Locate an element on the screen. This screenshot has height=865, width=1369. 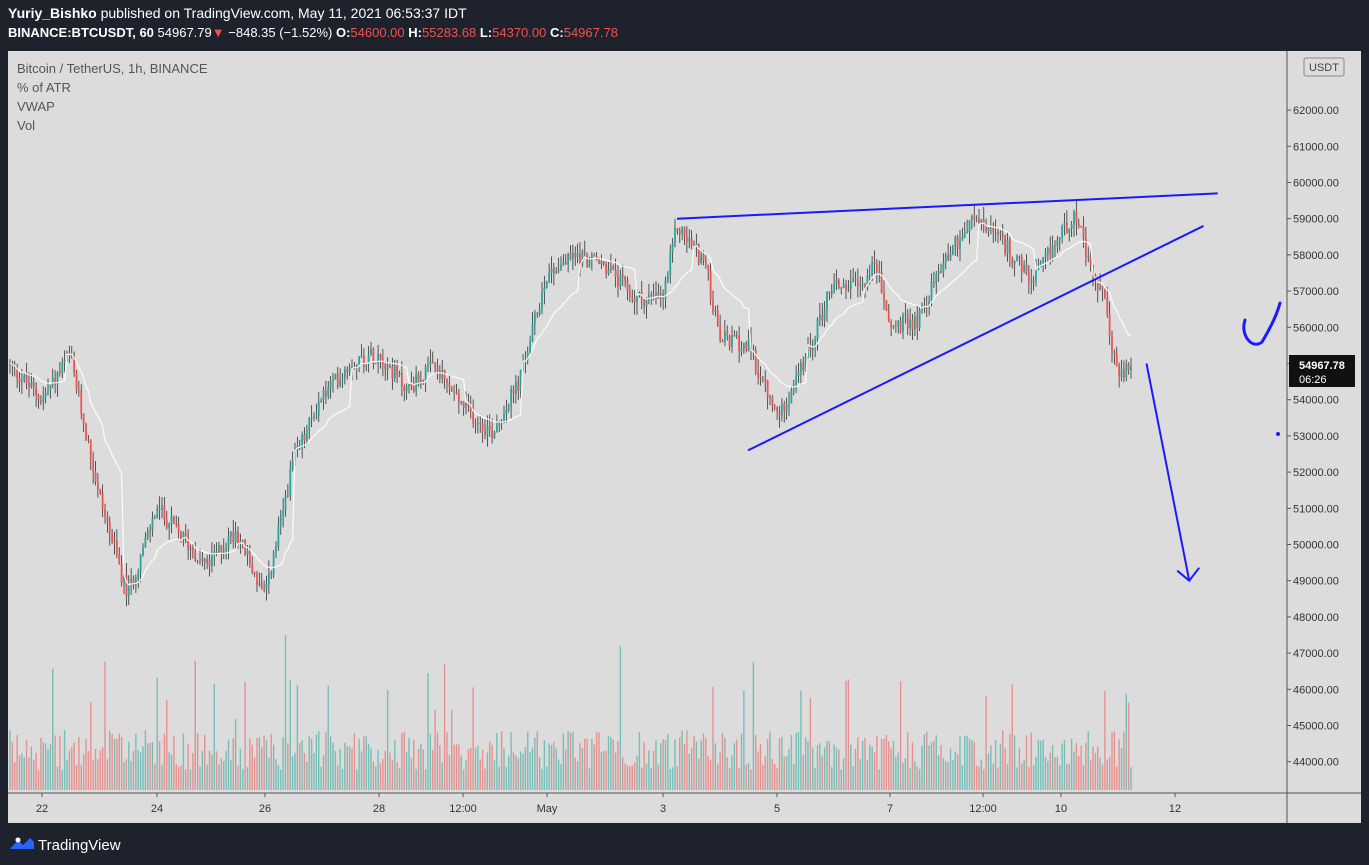
down-arrow-drawing is located at coordinates (1168, 472).